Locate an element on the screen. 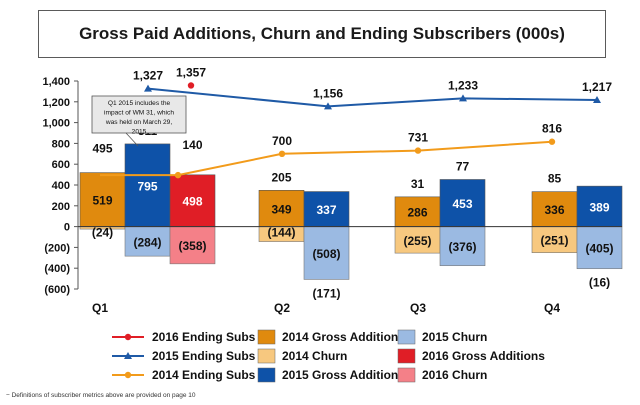  net-adds-label: 77 is located at coordinates (463, 166).